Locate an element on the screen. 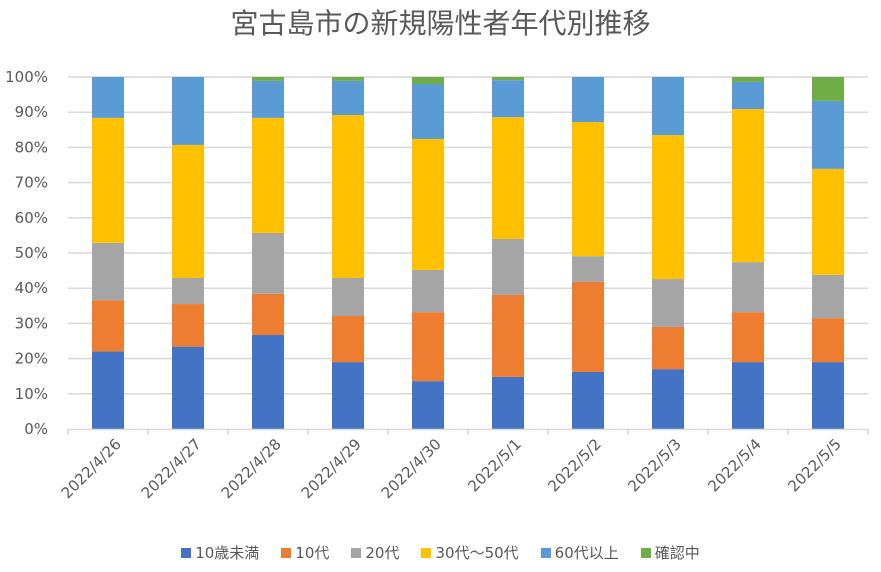 The image size is (881, 572). y-axis-ticks: 0% 10% 20% 30% 40% 50% 60% 70% 80% 90% 100% is located at coordinates (26, 253).